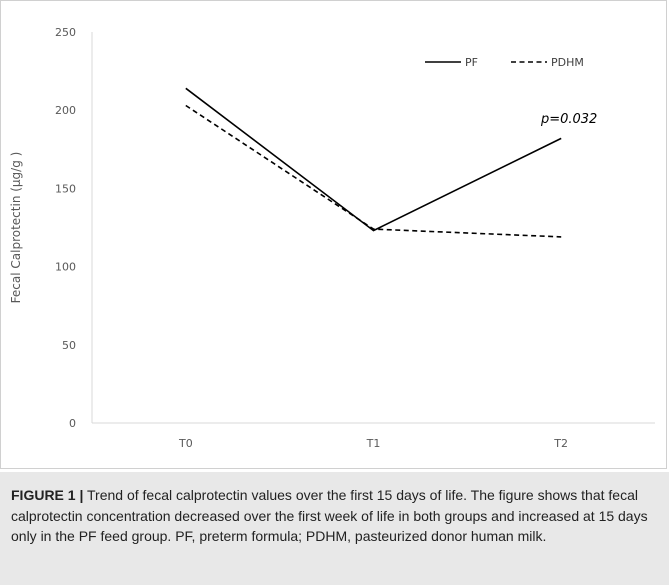  Describe the element at coordinates (471, 62) in the screenshot. I see `legend-label-pf: PF` at that location.